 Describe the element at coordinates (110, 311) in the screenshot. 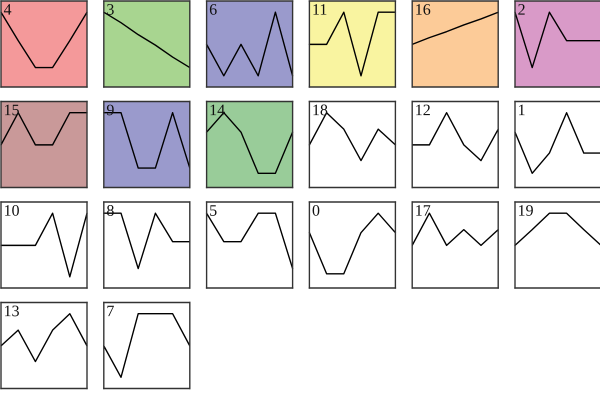

I see `chart-title: 7` at that location.